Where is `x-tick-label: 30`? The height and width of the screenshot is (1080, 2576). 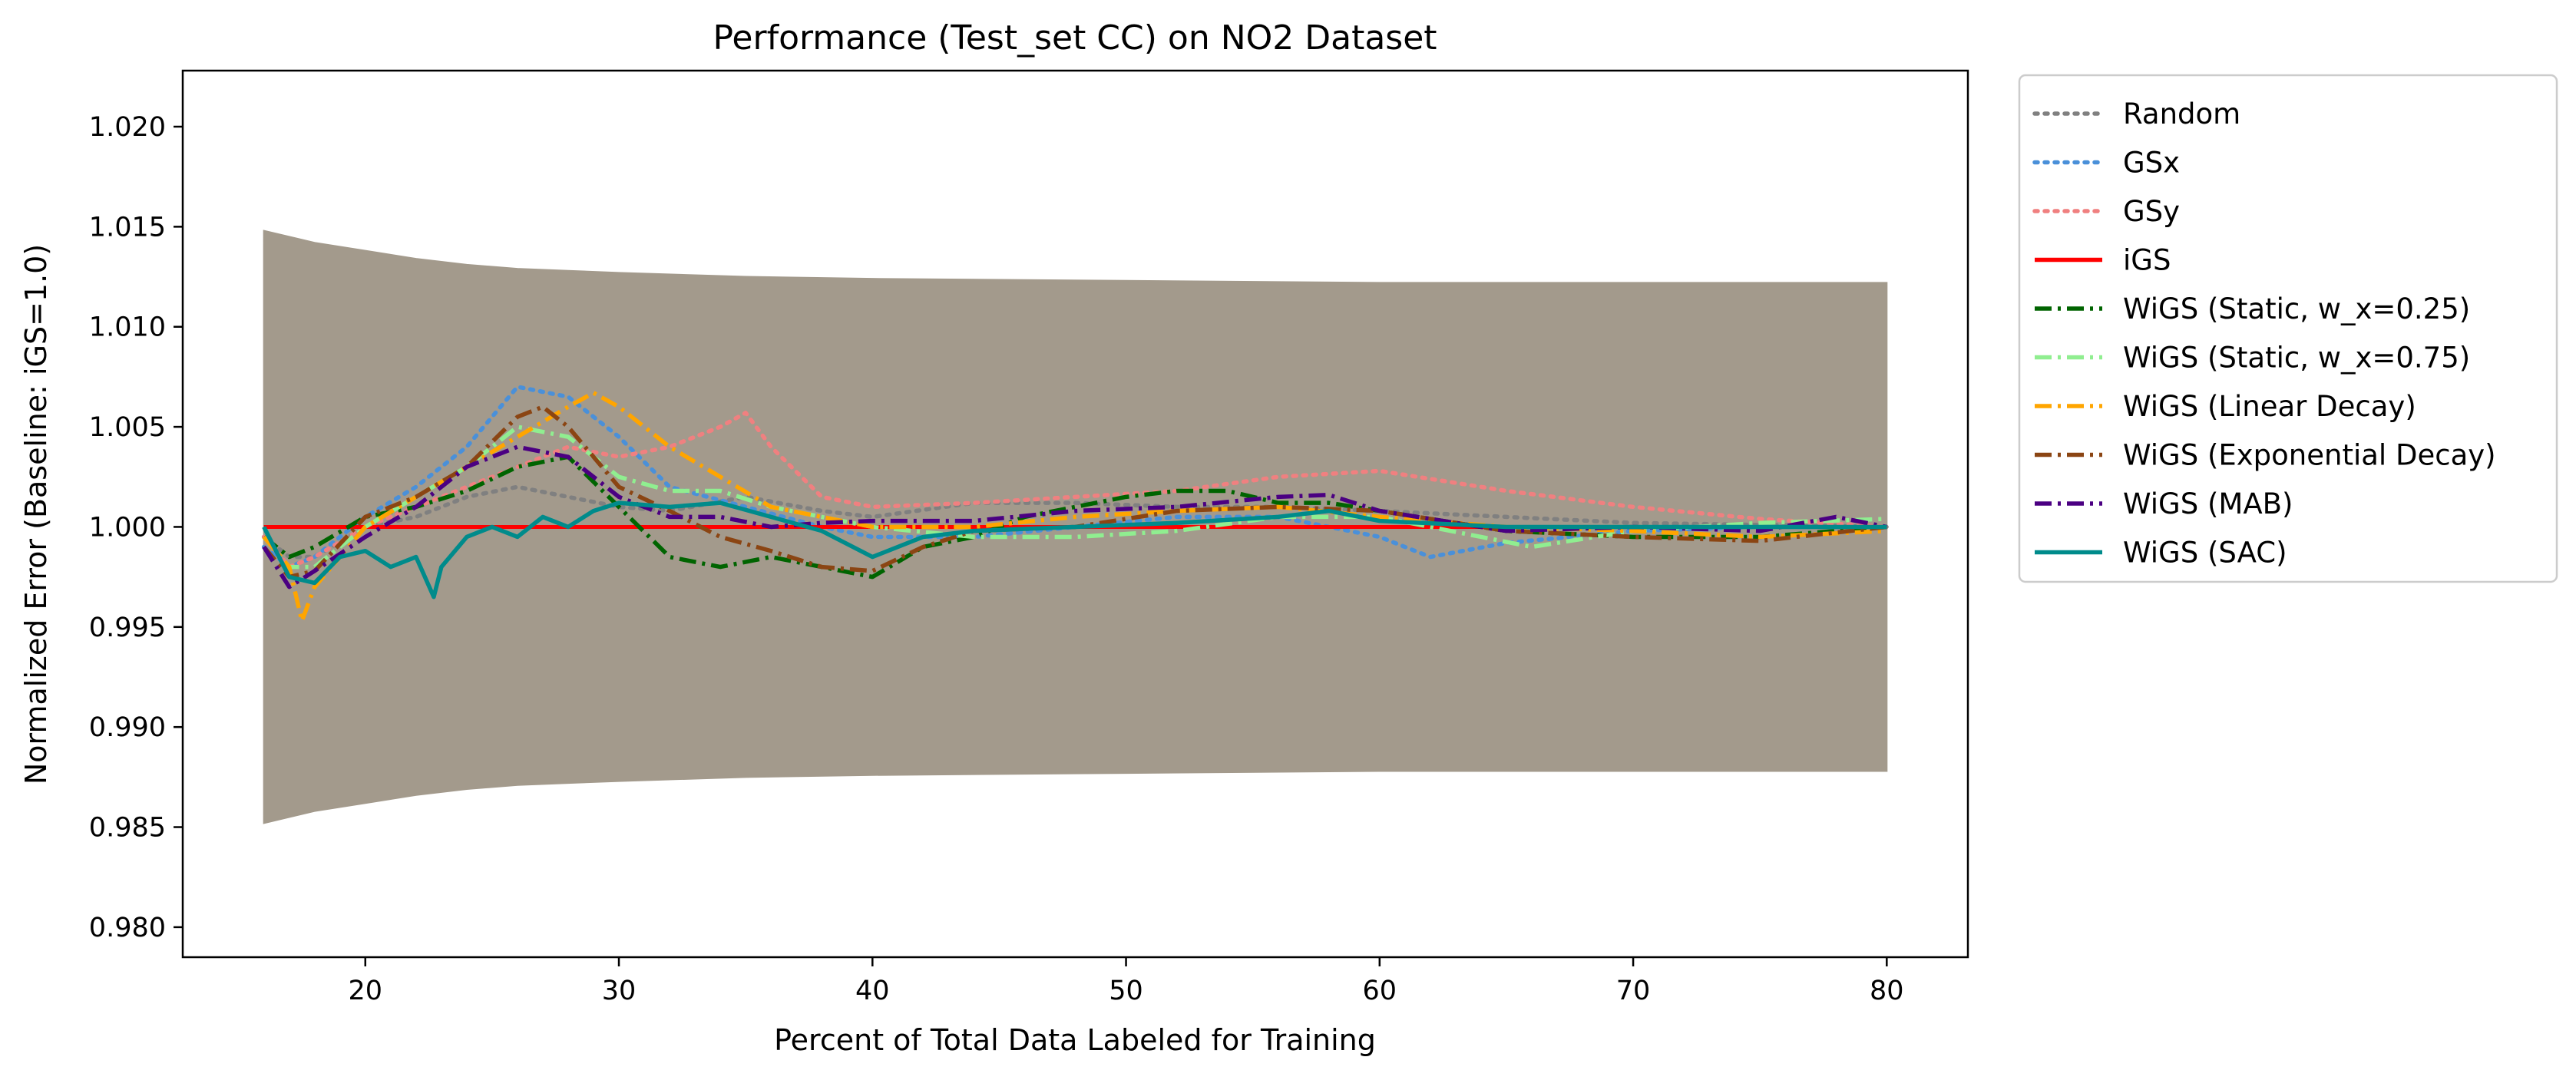 x-tick-label: 30 is located at coordinates (619, 991).